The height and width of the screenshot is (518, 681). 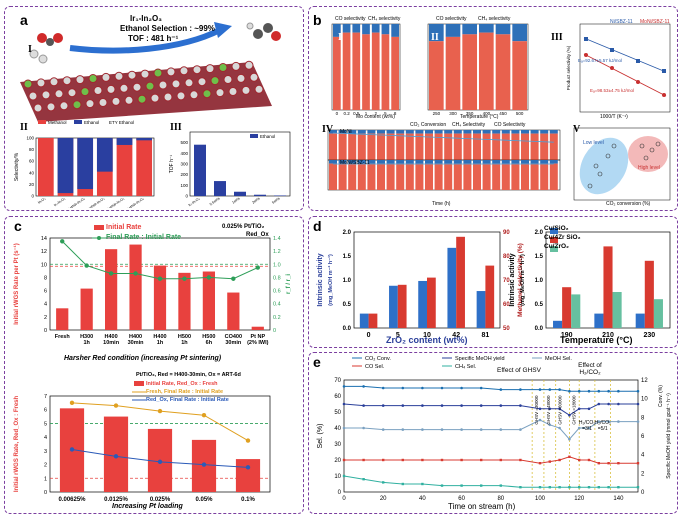 I want to click on chart-c-top-title: 0.025% Pt/TiO₂, so click(x=243, y=227).